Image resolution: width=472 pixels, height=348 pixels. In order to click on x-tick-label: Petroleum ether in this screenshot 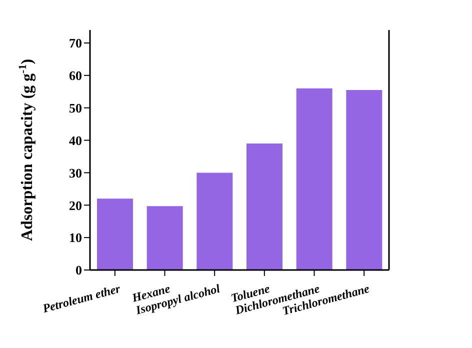, I will do `click(81, 298)`.